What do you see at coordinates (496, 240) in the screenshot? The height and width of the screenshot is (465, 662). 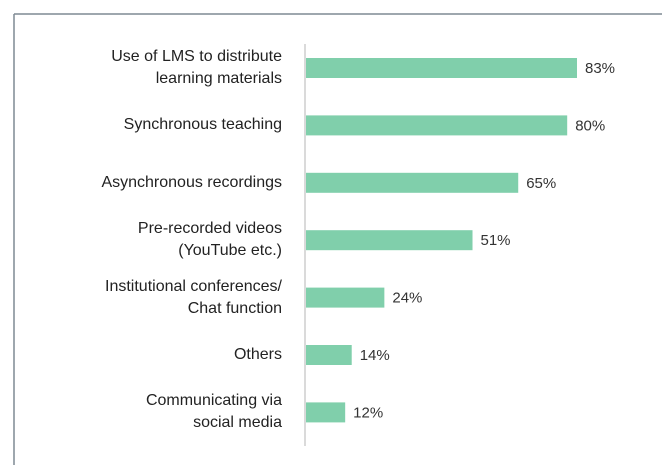 I see `value-label: 51%` at bounding box center [496, 240].